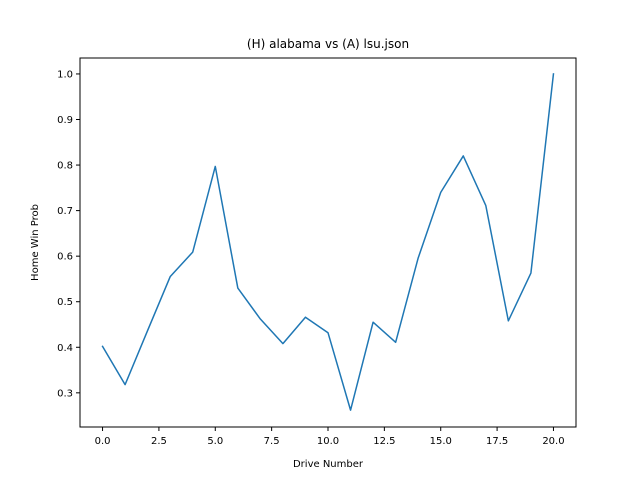 This screenshot has width=640, height=480. I want to click on x-tick-label: 15.0, so click(441, 441).